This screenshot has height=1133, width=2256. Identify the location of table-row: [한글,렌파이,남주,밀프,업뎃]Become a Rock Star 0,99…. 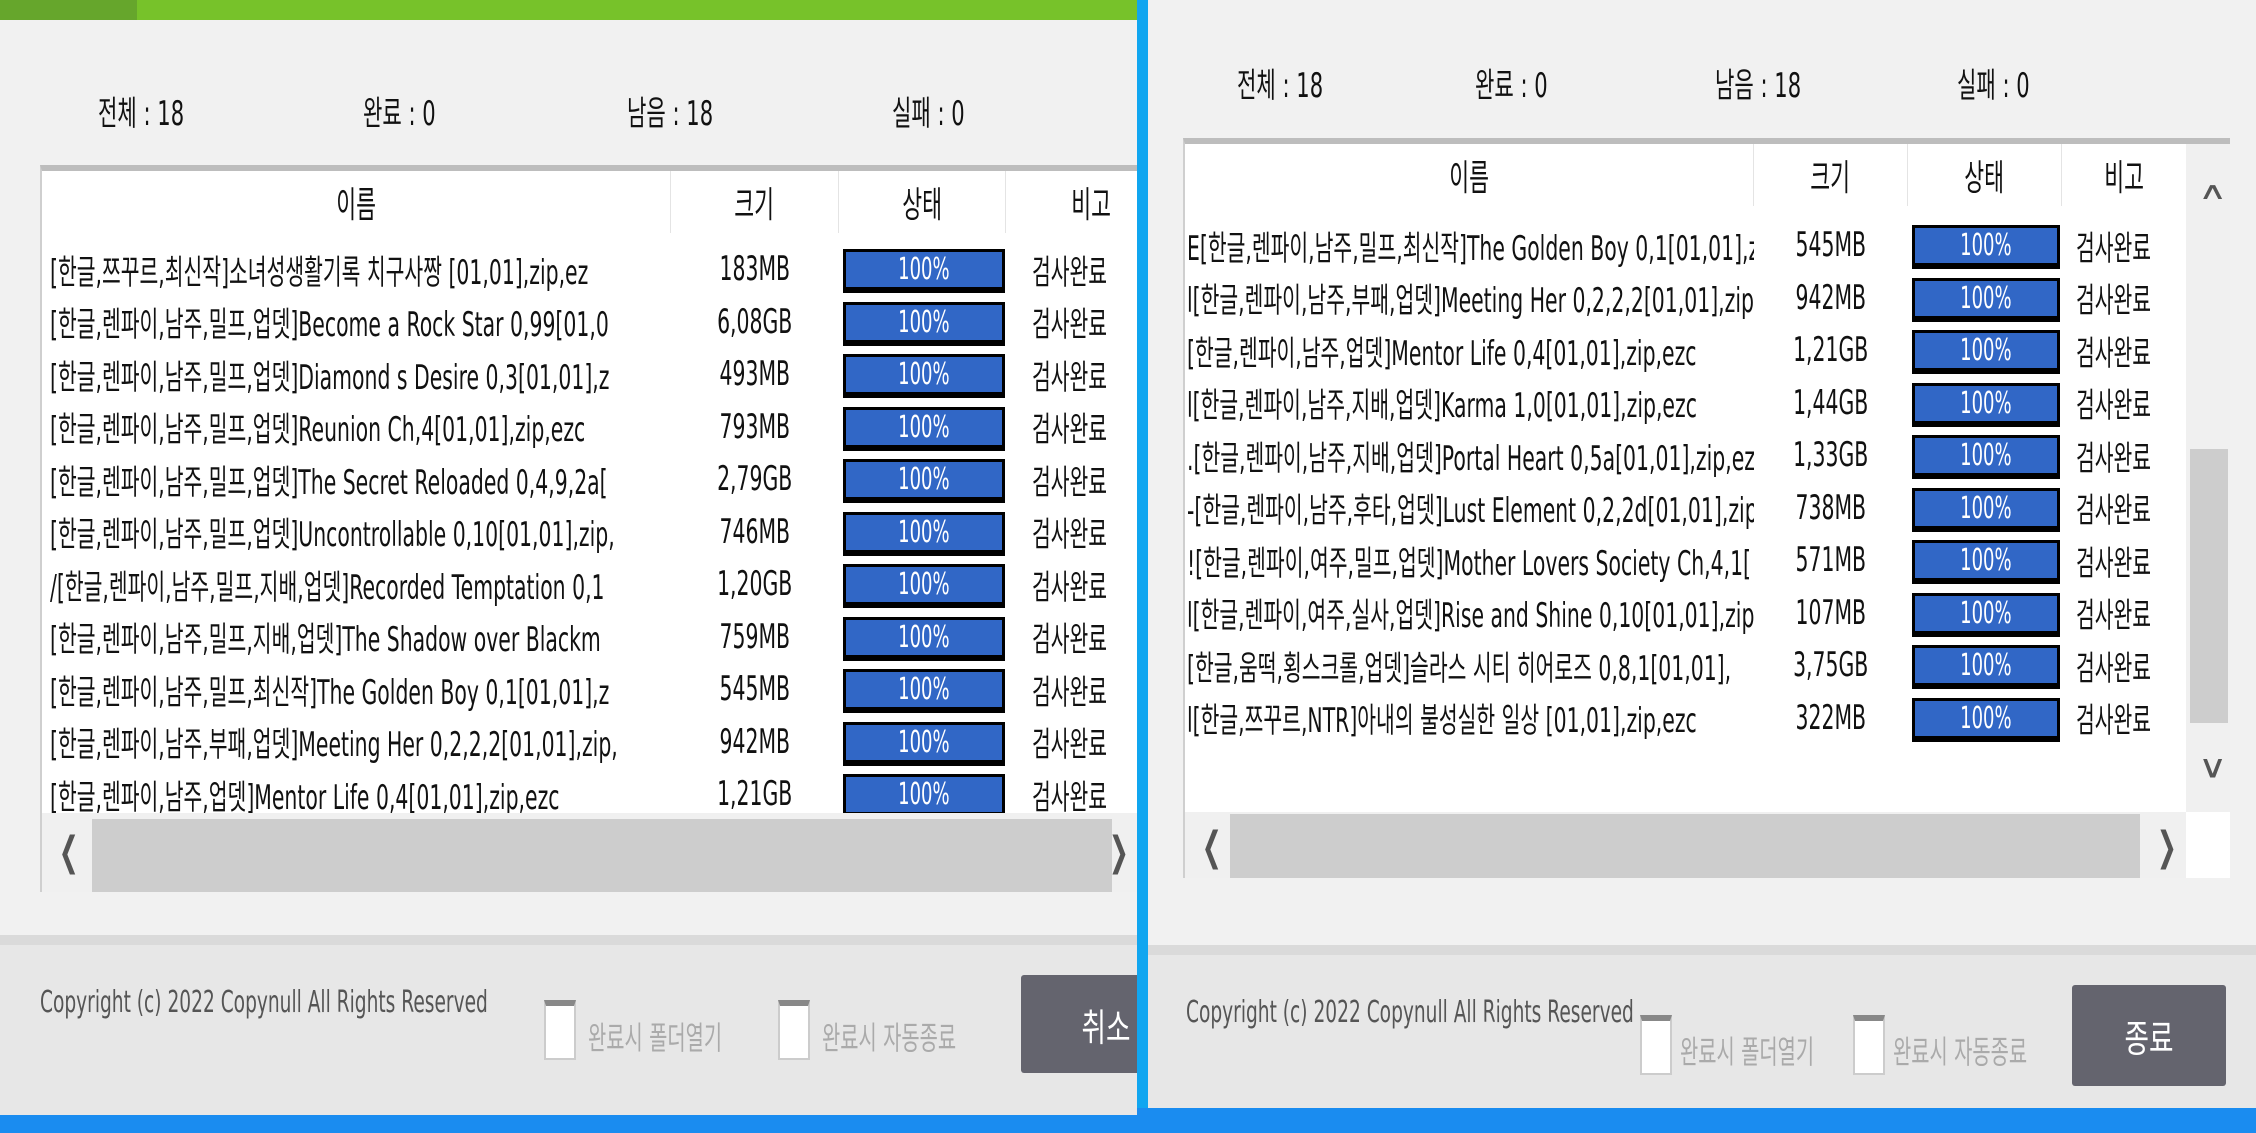
(589, 322).